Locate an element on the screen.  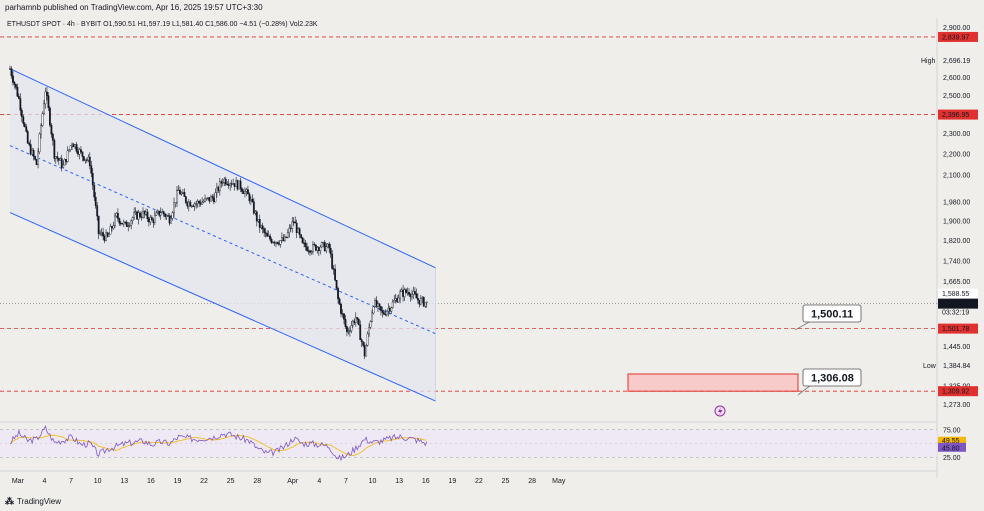
time-tick-label-16: 19 is located at coordinates (452, 481).